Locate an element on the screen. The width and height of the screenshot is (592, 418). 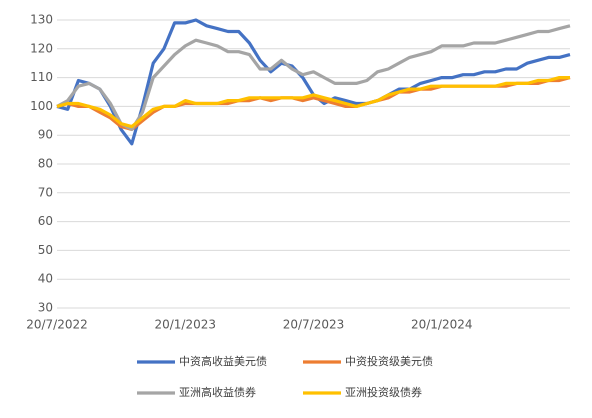
series-line is located at coordinates (313, 102).